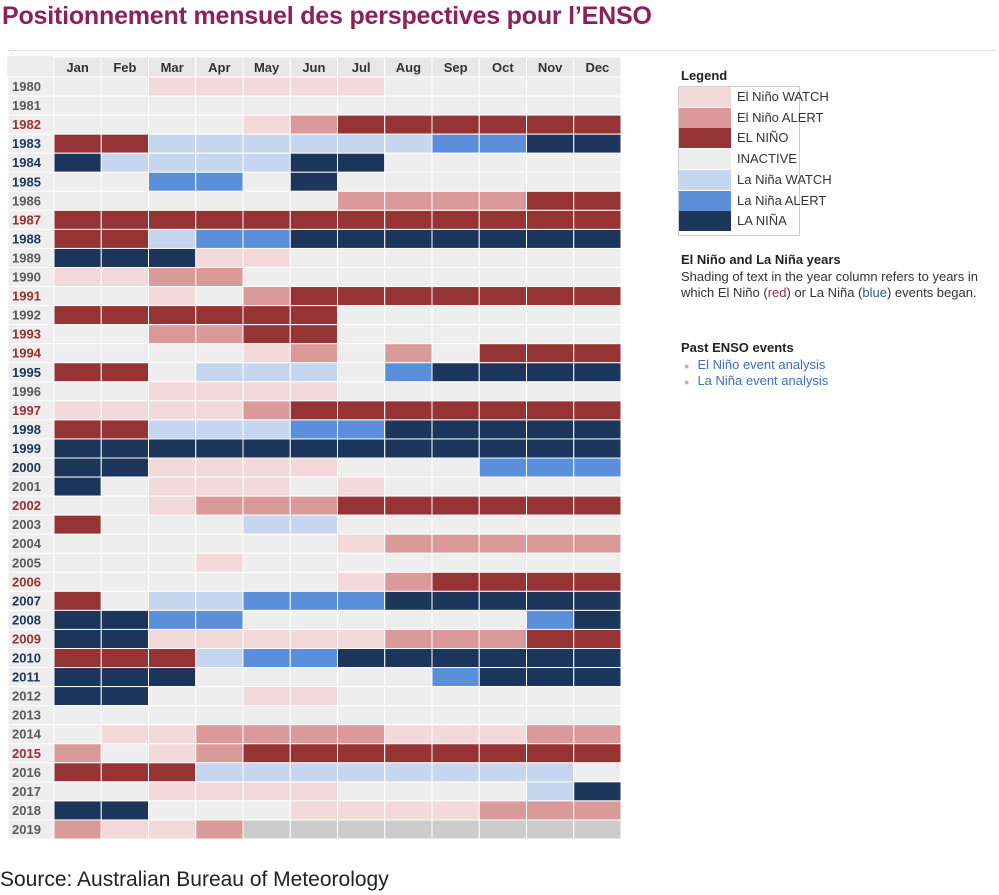 This screenshot has width=999, height=895. Describe the element at coordinates (172, 67) in the screenshot. I see `month-label: Mar` at that location.